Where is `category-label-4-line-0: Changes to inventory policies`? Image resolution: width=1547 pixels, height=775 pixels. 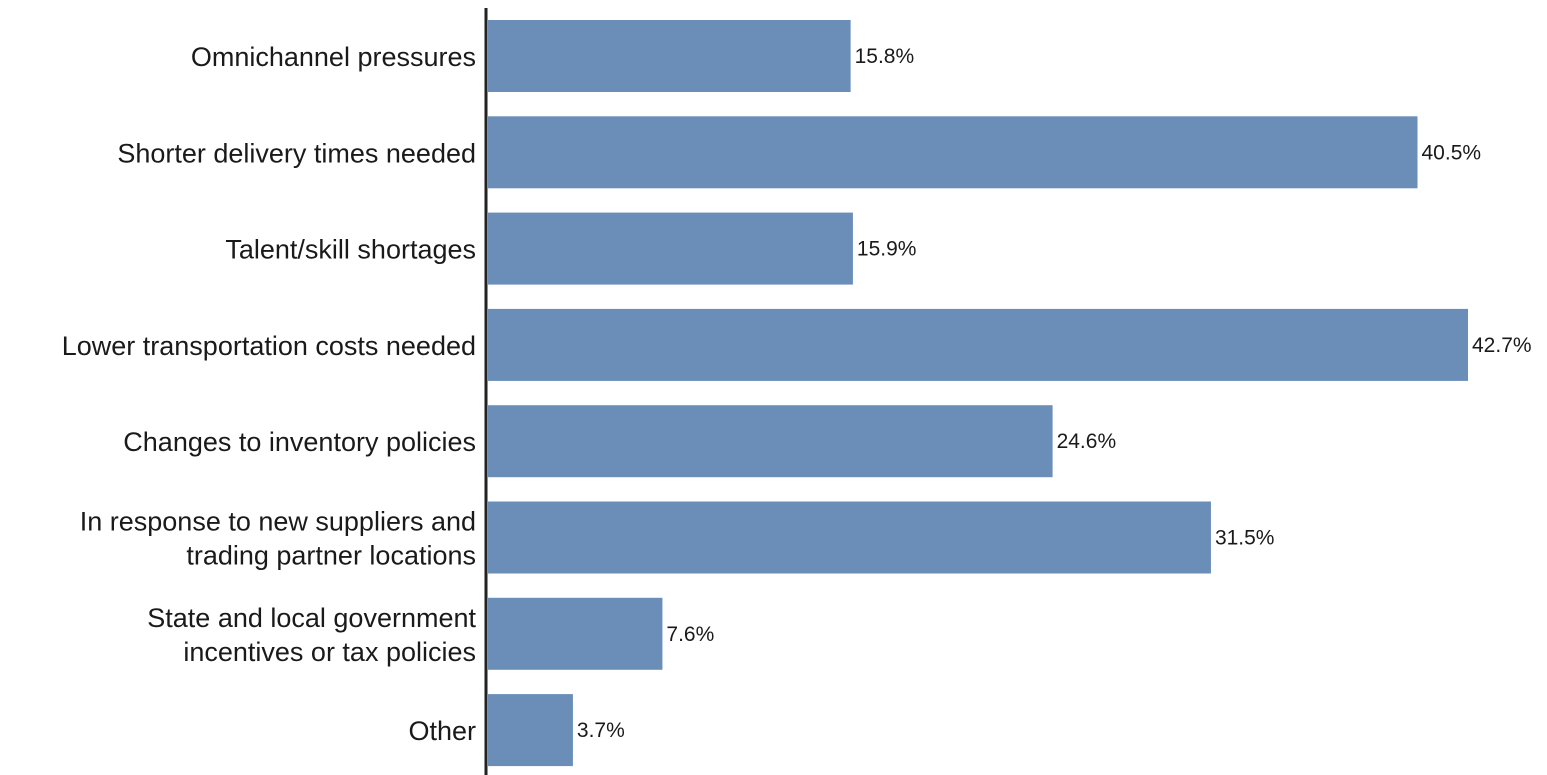
category-label-4-line-0: Changes to inventory policies is located at coordinates (299, 442).